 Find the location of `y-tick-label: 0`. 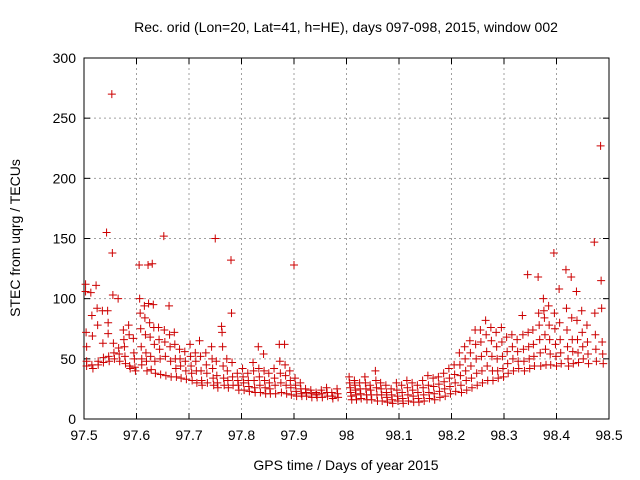

y-tick-label: 0 is located at coordinates (72, 419).